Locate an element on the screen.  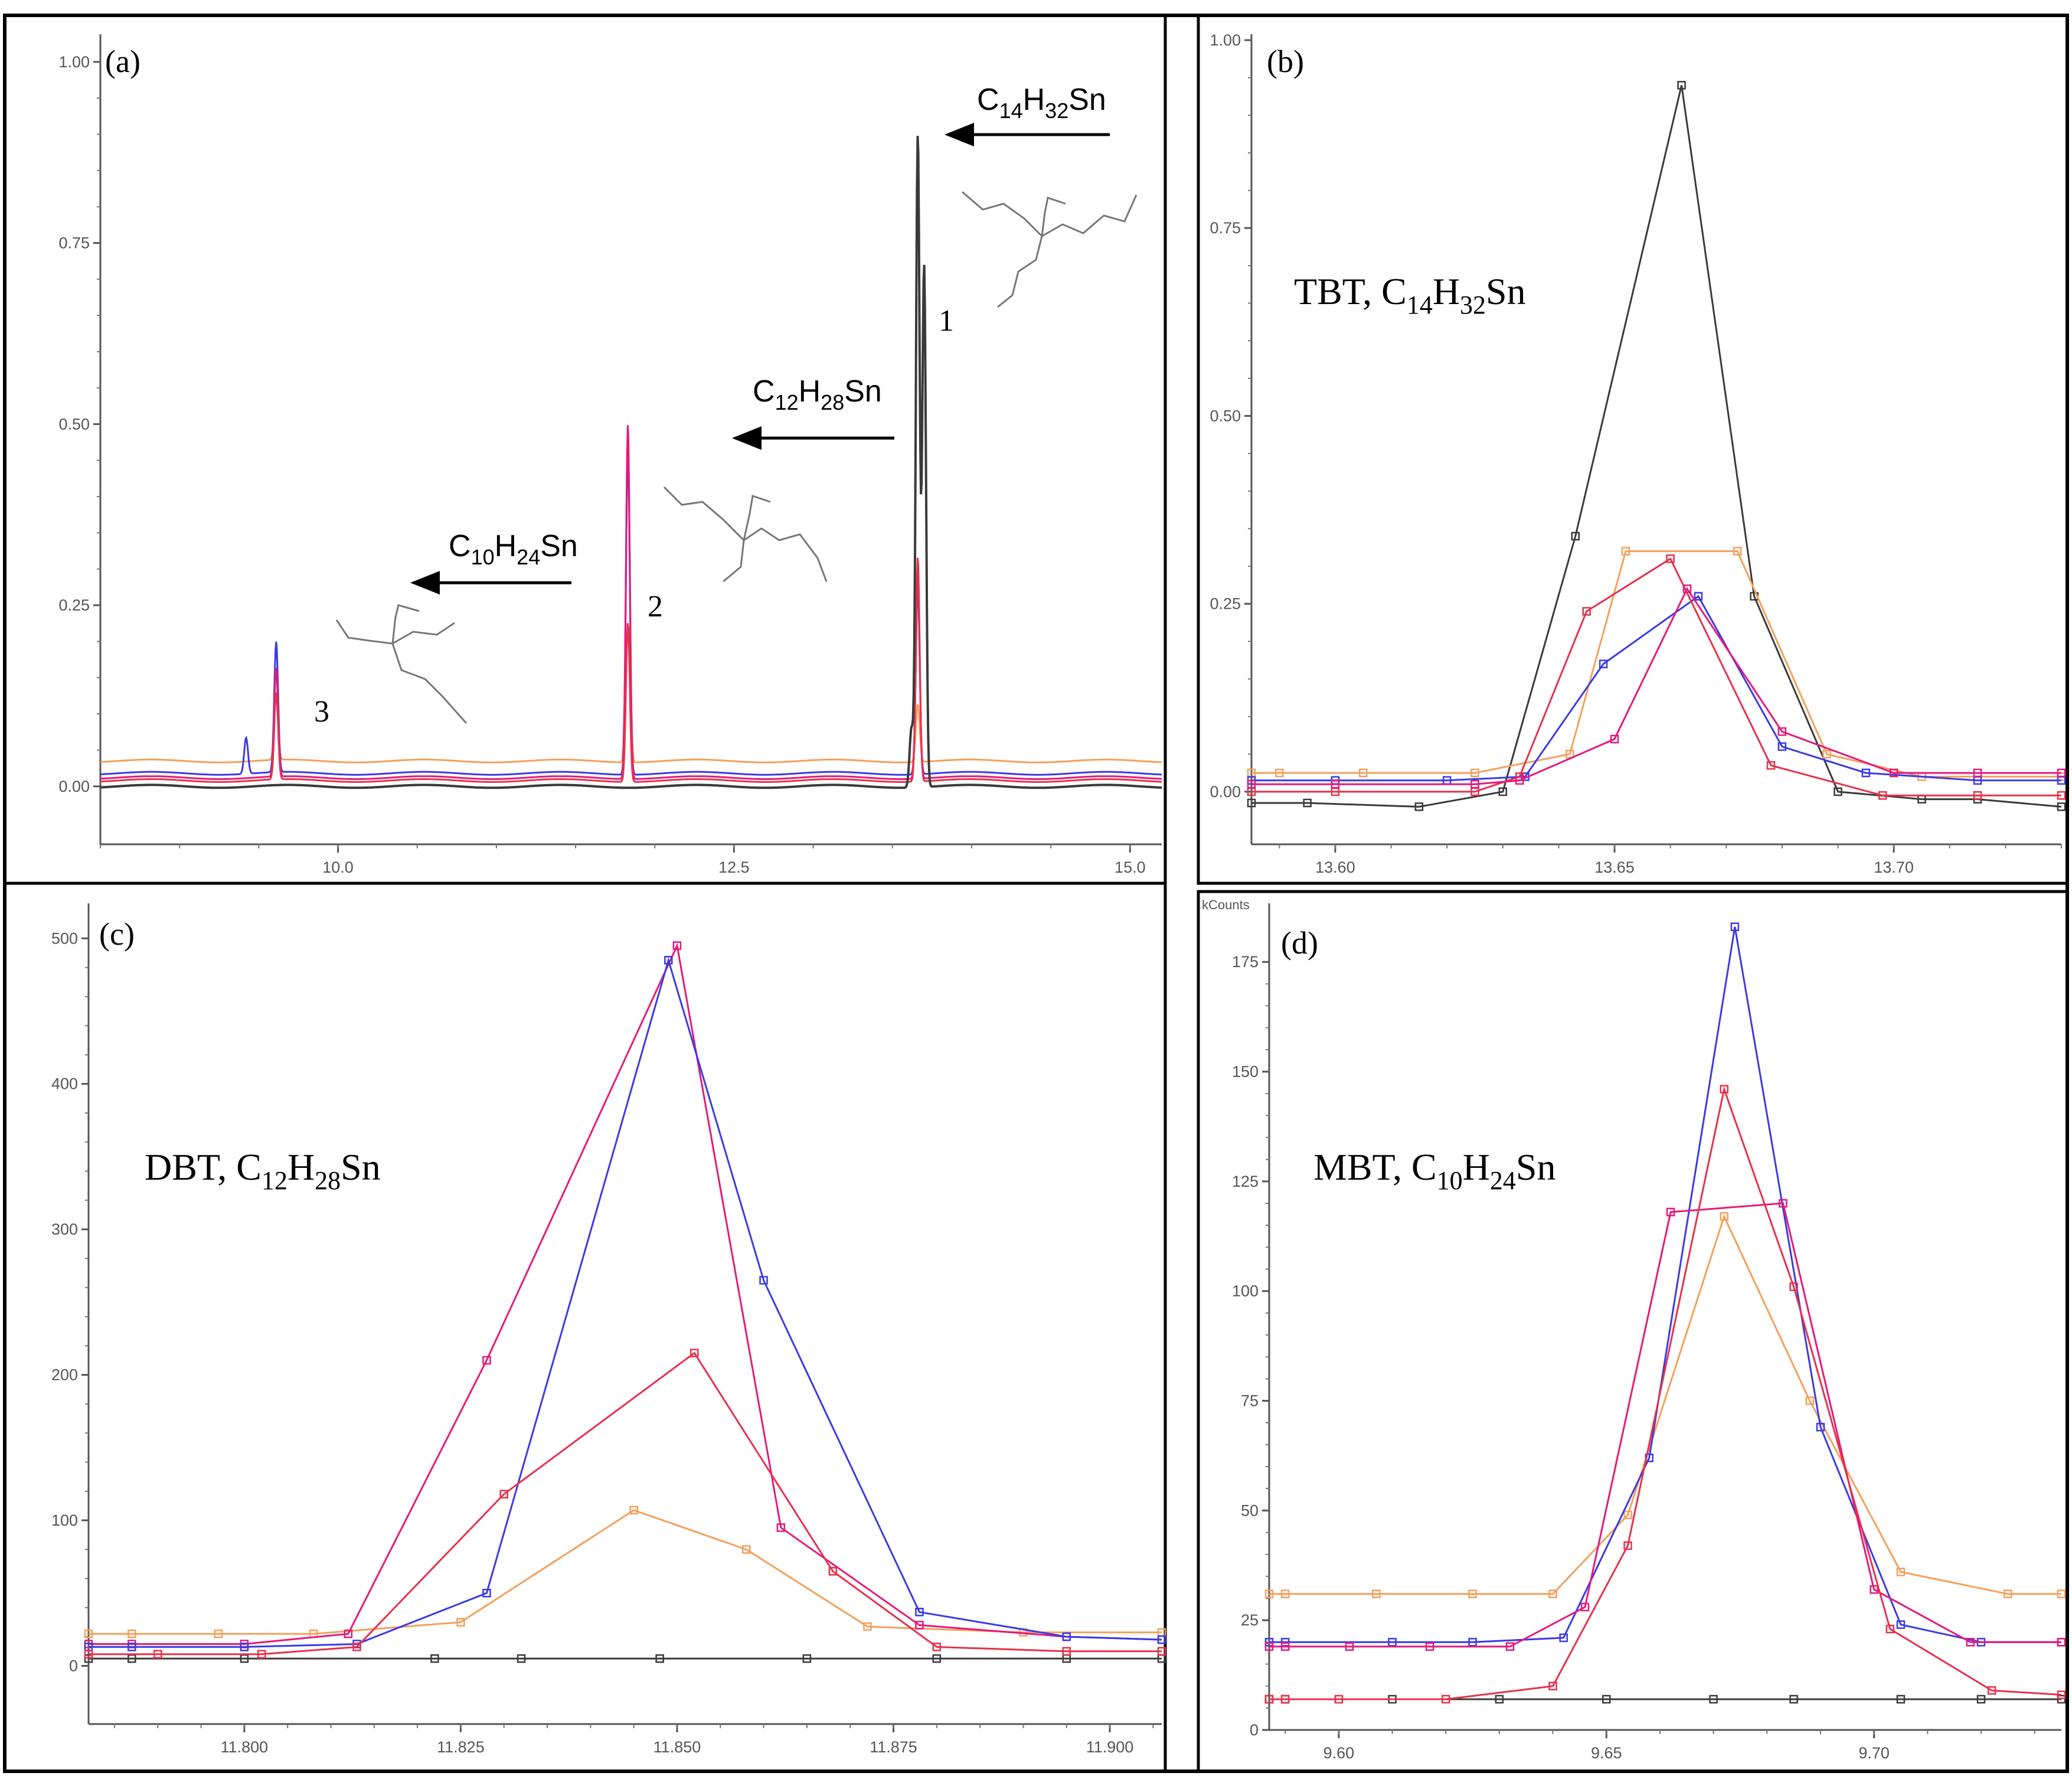
y-tick-label: 125 is located at coordinates (1246, 1181).